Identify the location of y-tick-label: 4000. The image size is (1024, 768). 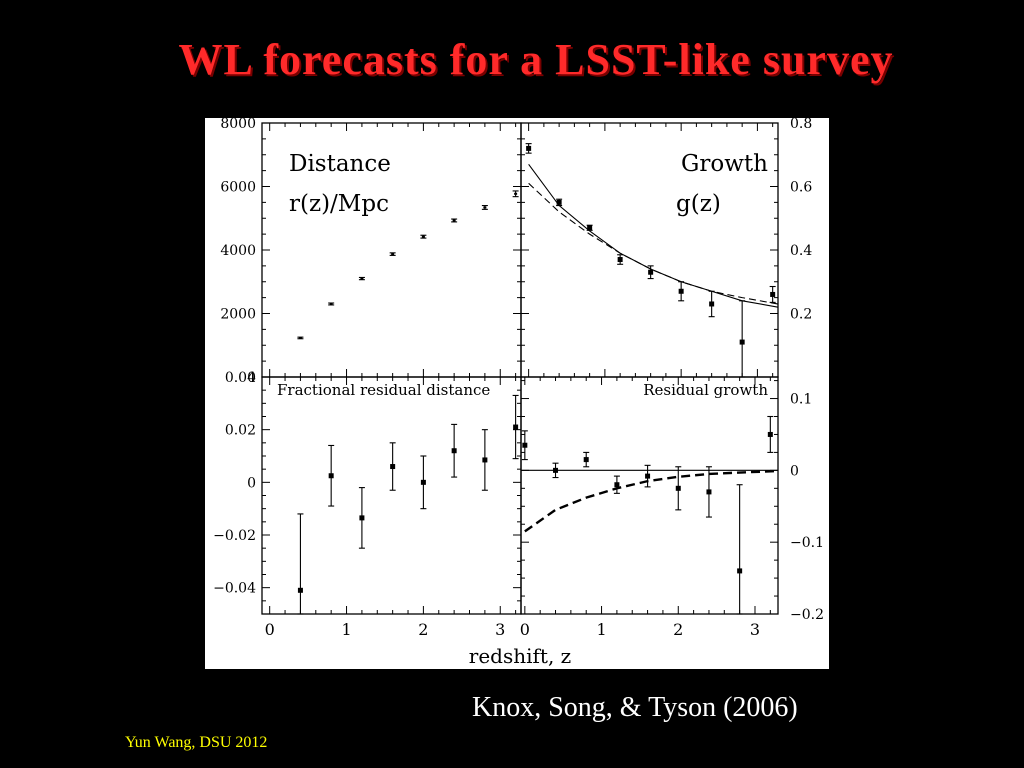
(238, 251).